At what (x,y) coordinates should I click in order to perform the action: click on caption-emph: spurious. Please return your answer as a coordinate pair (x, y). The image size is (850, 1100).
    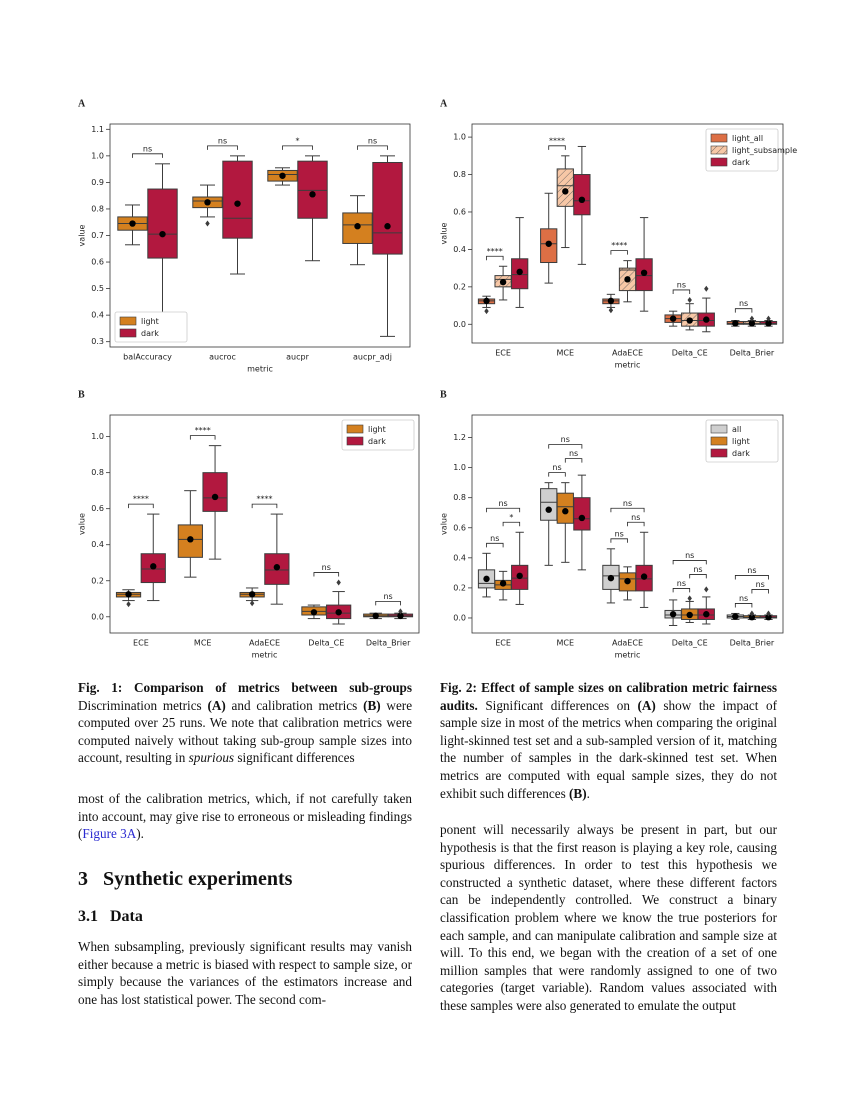
    Looking at the image, I should click on (211, 758).